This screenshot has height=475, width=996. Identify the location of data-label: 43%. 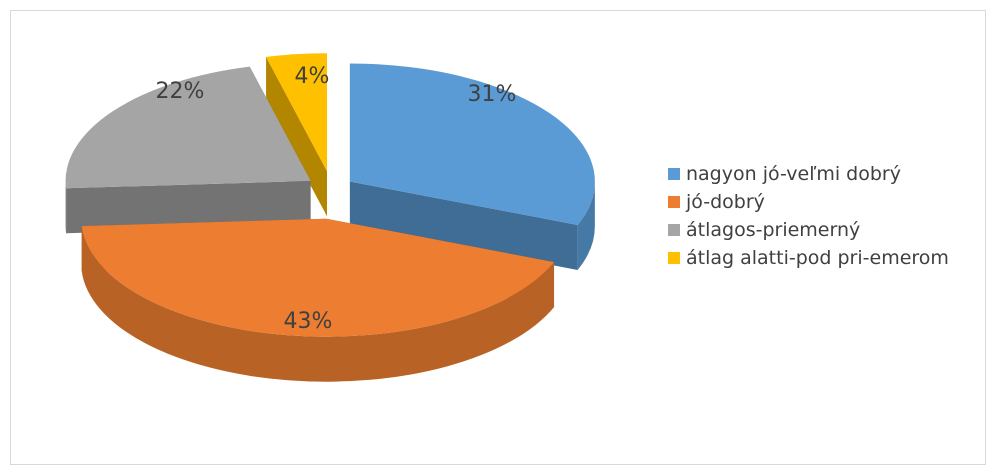
(308, 321).